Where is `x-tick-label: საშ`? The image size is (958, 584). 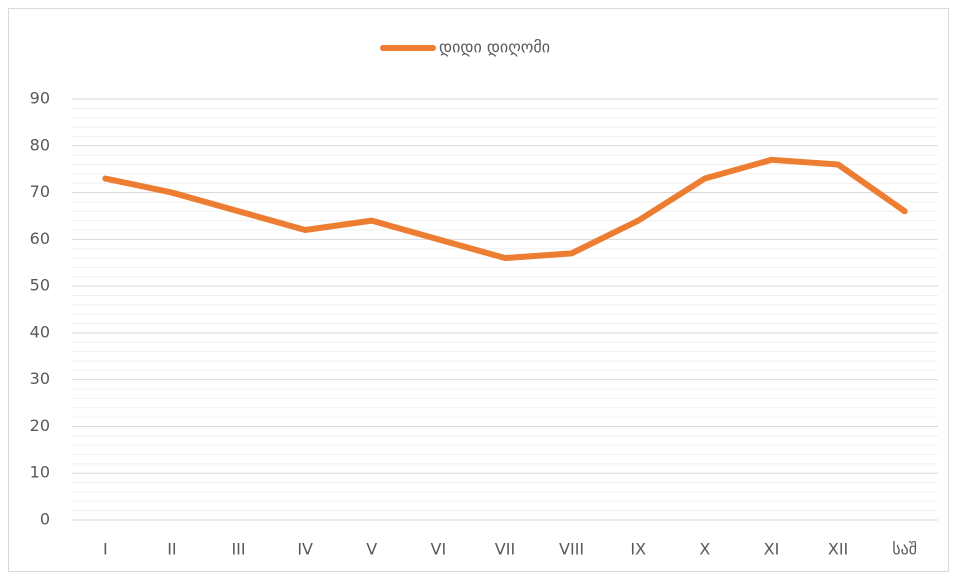 x-tick-label: საშ is located at coordinates (904, 549).